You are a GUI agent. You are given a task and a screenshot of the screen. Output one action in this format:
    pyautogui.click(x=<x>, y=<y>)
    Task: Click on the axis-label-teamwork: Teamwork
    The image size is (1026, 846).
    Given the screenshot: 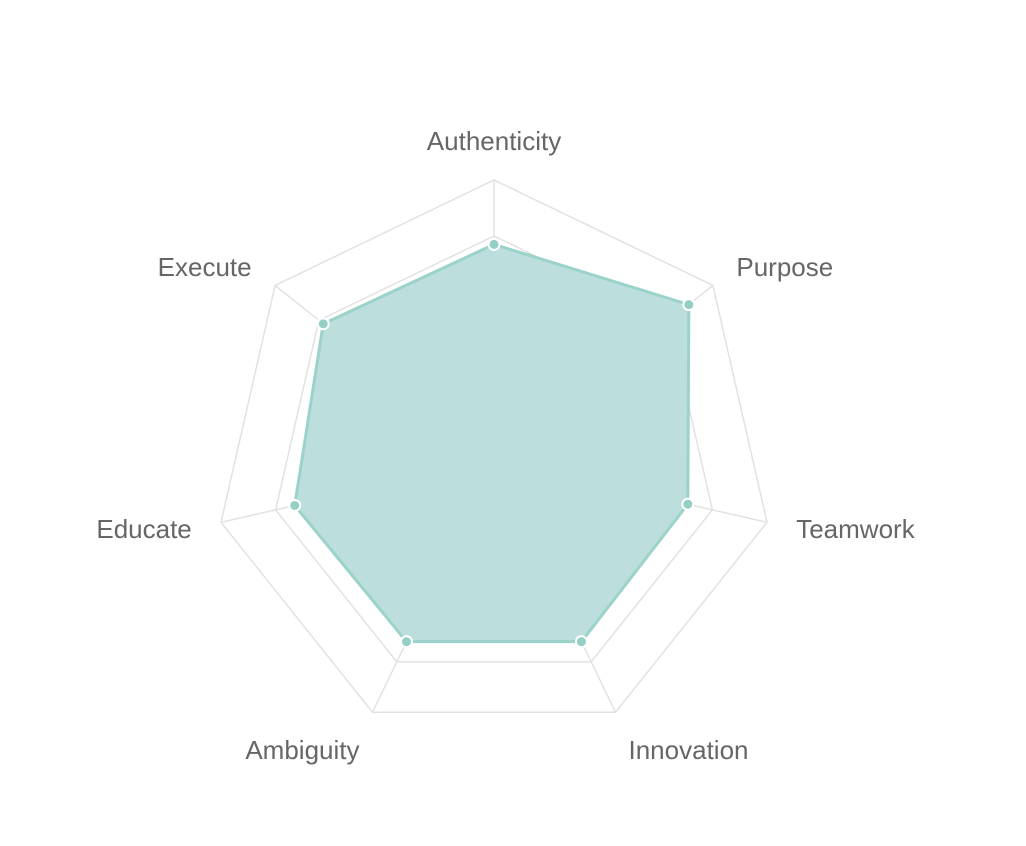 What is the action you would take?
    pyautogui.click(x=855, y=529)
    